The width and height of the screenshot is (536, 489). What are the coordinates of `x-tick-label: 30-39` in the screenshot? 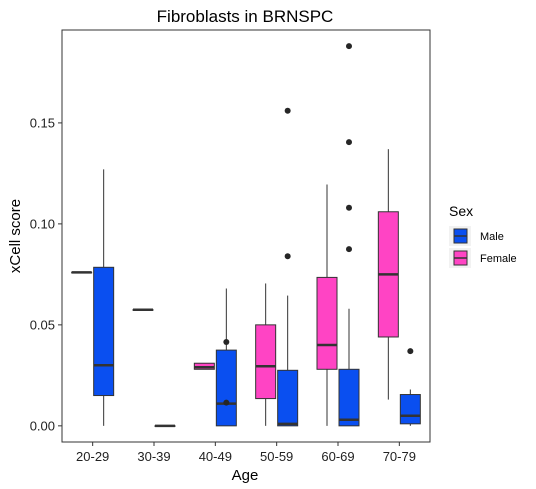 It's located at (153, 456).